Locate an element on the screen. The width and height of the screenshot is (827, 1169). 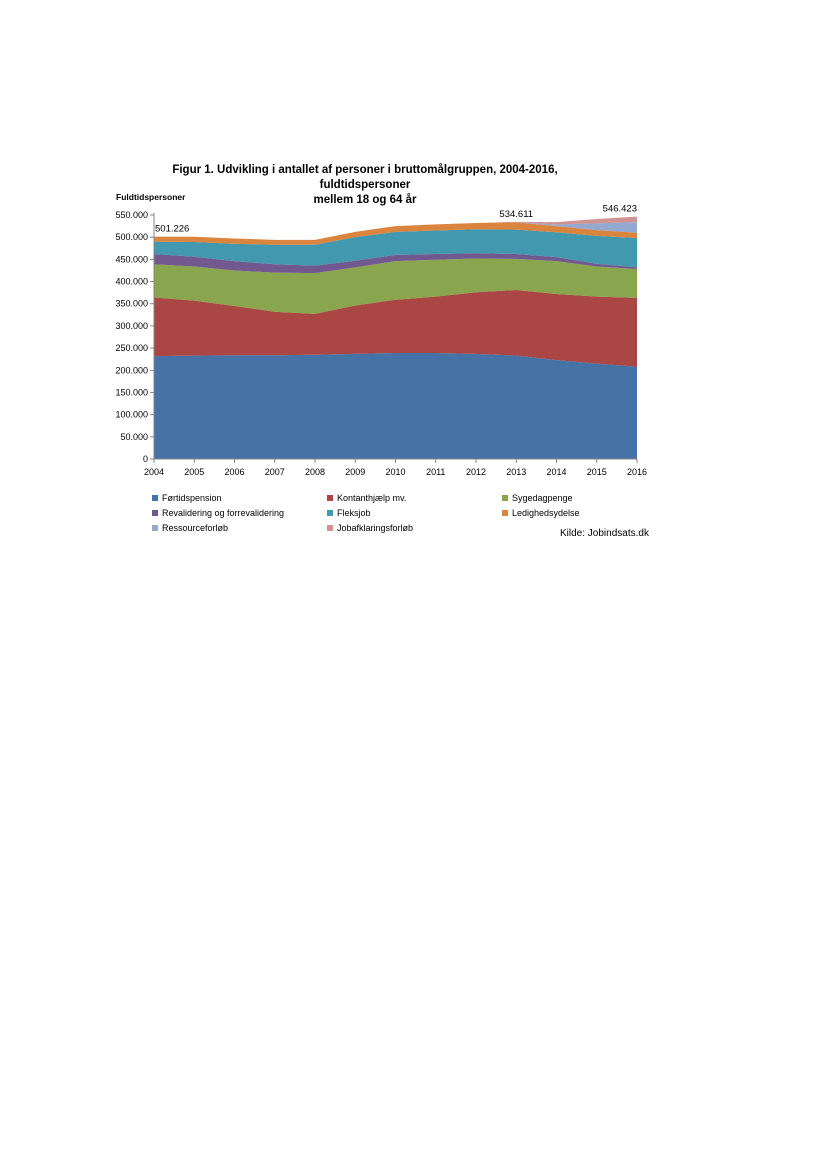
y-tick-label: 500.000 is located at coordinates (131, 237).